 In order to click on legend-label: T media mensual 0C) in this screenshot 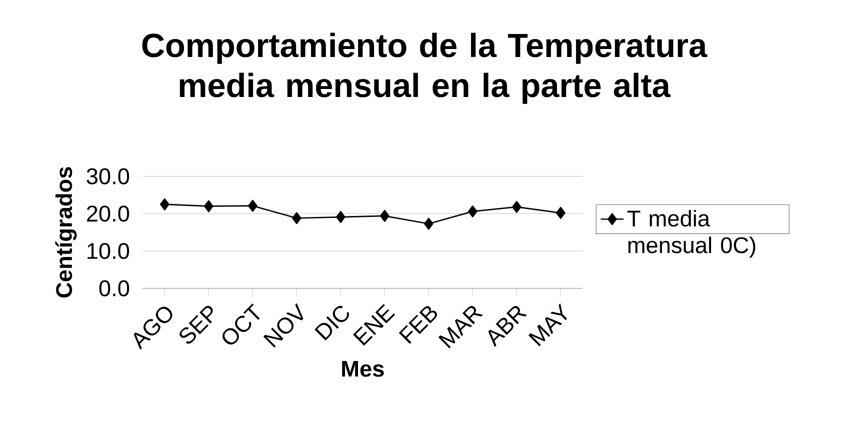, I will do `click(691, 234)`.